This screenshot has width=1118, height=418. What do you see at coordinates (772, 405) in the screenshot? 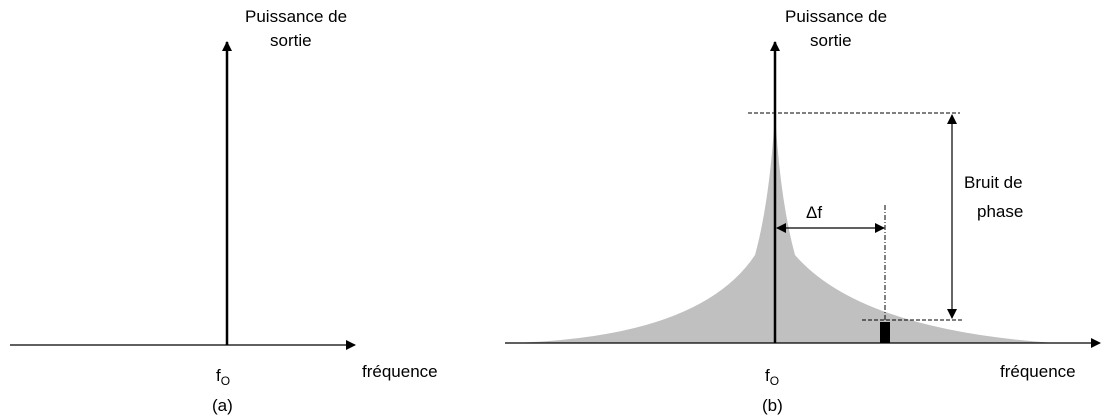
I see `caption: (b)` at bounding box center [772, 405].